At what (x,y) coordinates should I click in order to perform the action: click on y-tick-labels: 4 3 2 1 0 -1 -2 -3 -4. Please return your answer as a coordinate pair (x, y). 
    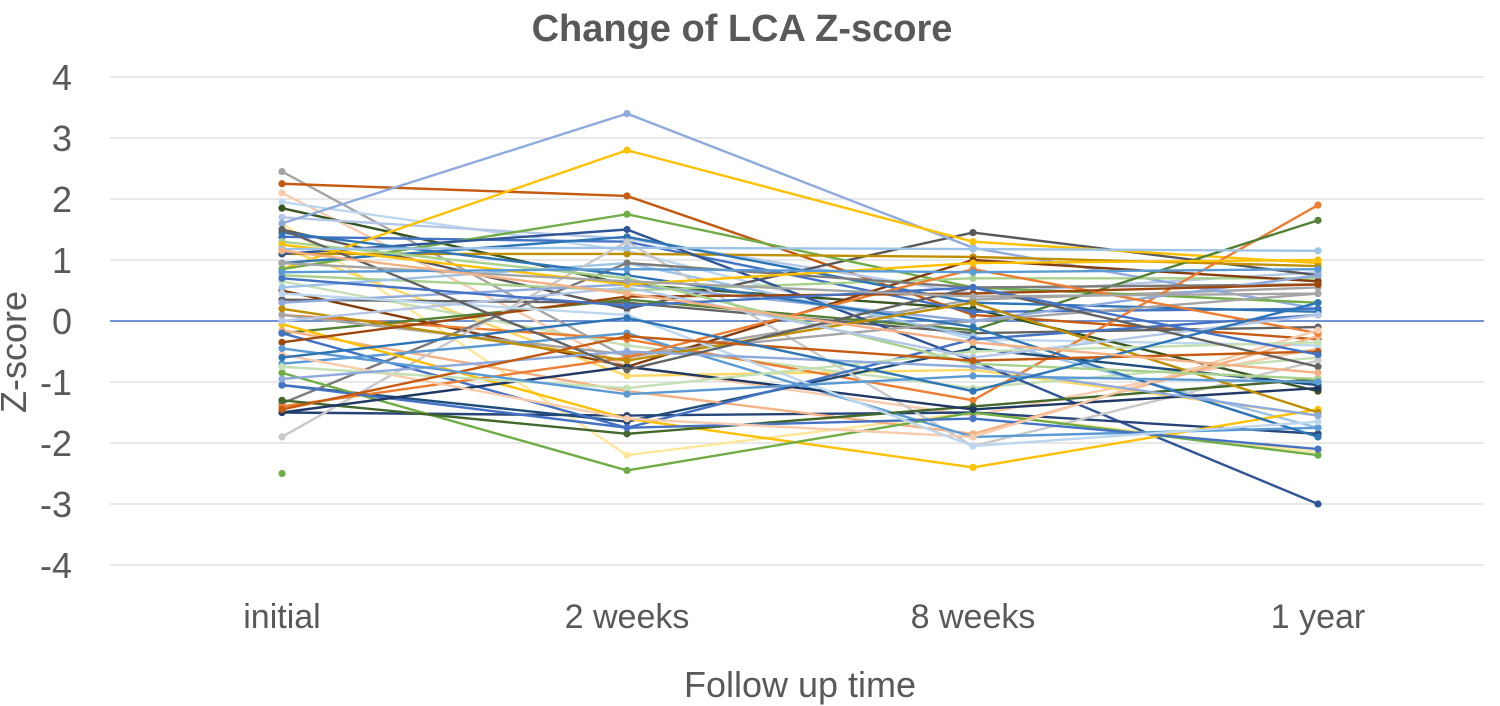
    Looking at the image, I should click on (56, 321).